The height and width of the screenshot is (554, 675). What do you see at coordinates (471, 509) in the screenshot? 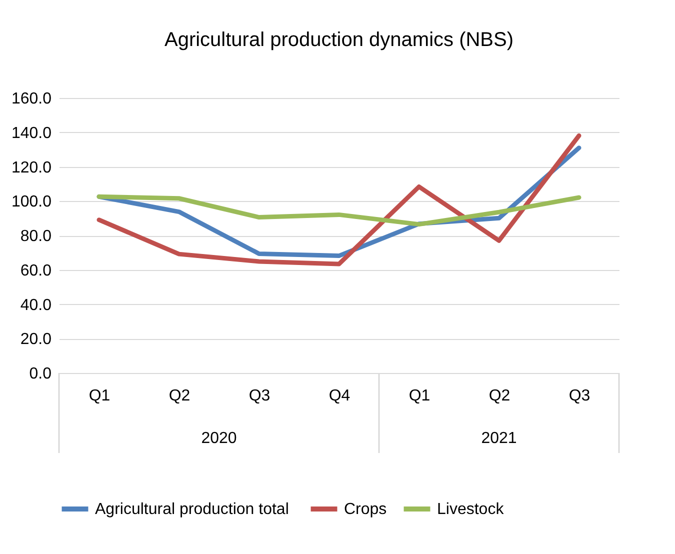
I see `legend-label: Livestock` at bounding box center [471, 509].